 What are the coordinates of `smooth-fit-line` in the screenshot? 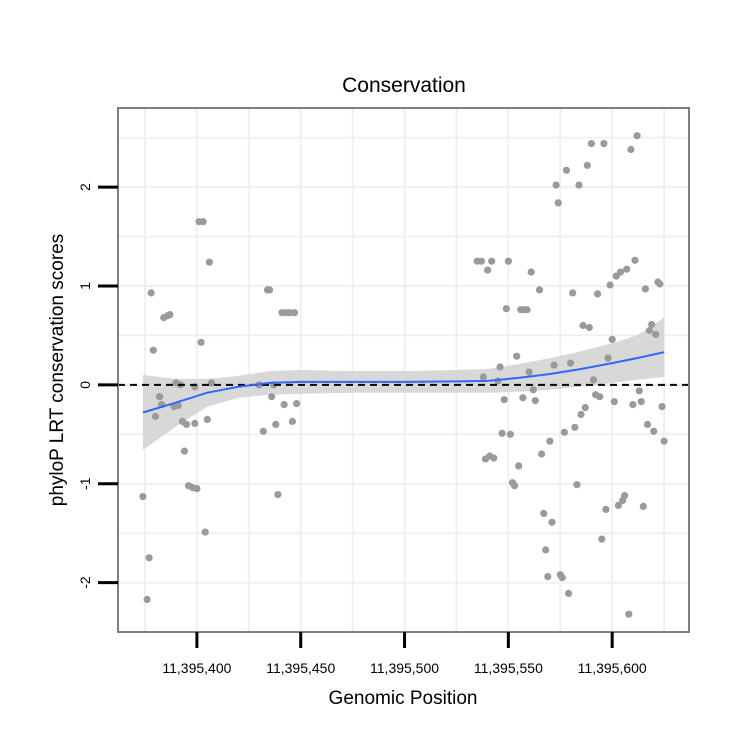 It's located at (403, 382).